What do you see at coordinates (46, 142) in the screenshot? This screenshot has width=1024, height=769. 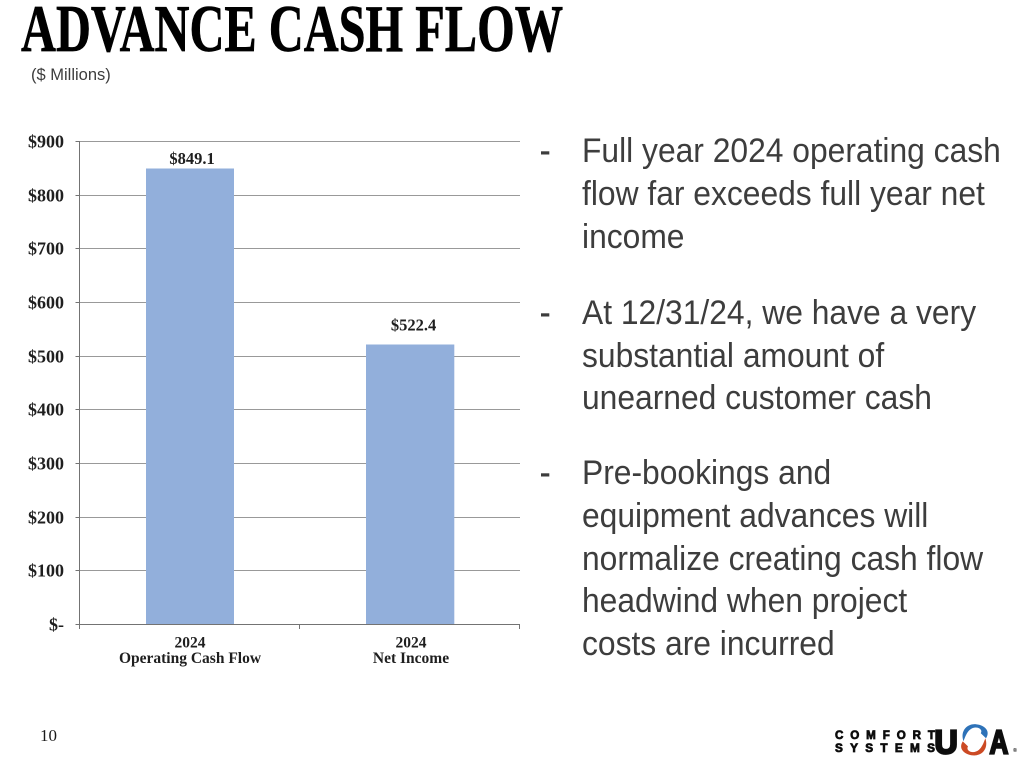 I see `svg-text: $900` at bounding box center [46, 142].